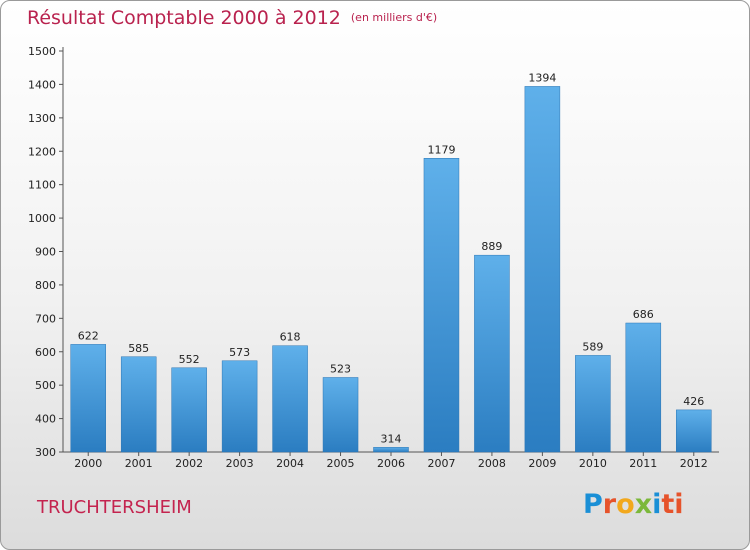 The width and height of the screenshot is (750, 550). I want to click on x-tick-label: 2008, so click(492, 463).